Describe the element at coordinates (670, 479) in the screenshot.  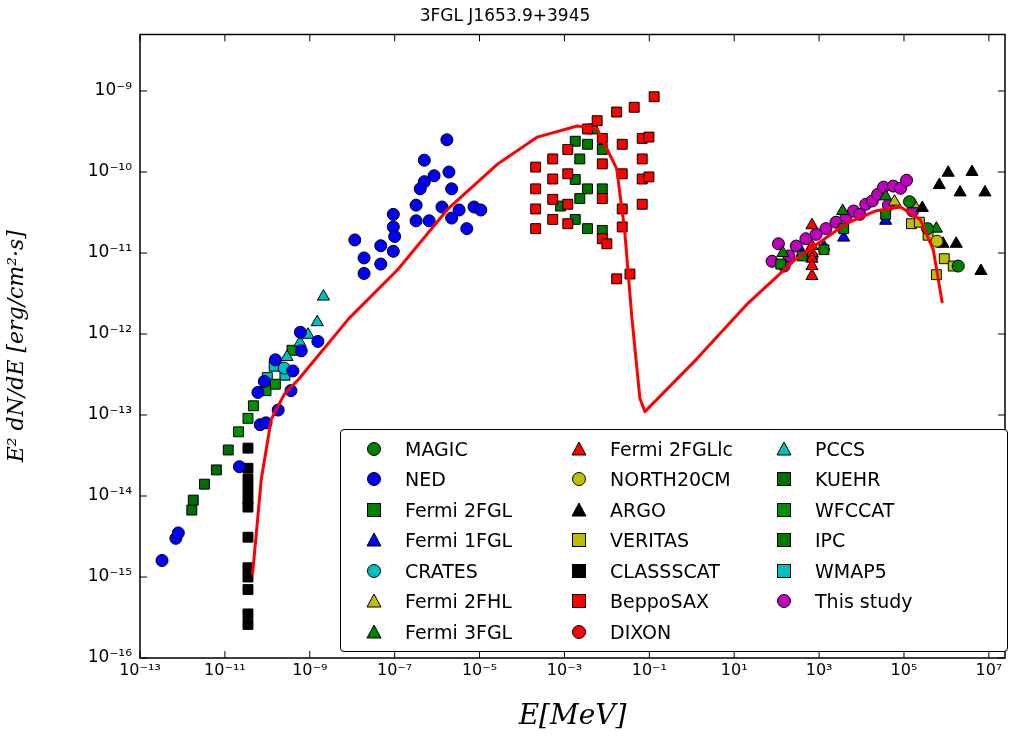
I see `legend-label: NORTH20CM` at that location.